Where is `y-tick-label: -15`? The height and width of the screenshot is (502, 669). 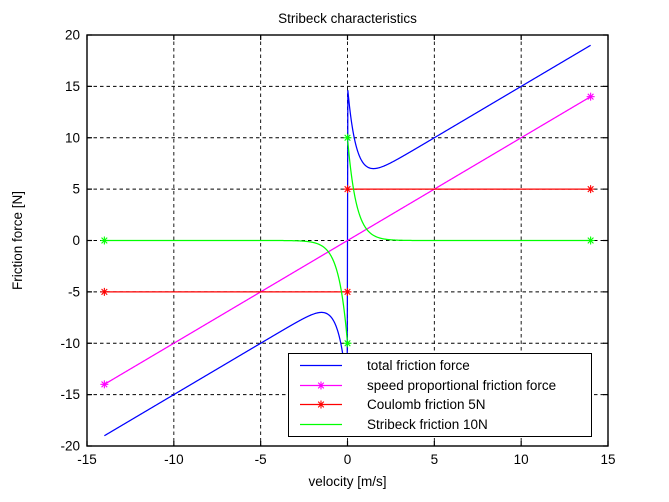
y-tick-label: -15 is located at coordinates (70, 394).